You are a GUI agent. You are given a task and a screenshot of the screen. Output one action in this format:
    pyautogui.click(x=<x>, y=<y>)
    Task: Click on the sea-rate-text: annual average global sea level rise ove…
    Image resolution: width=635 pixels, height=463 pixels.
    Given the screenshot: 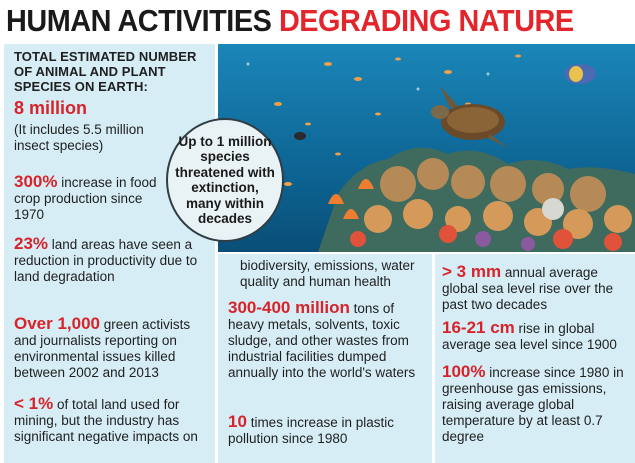 What is the action you would take?
    pyautogui.click(x=528, y=288)
    